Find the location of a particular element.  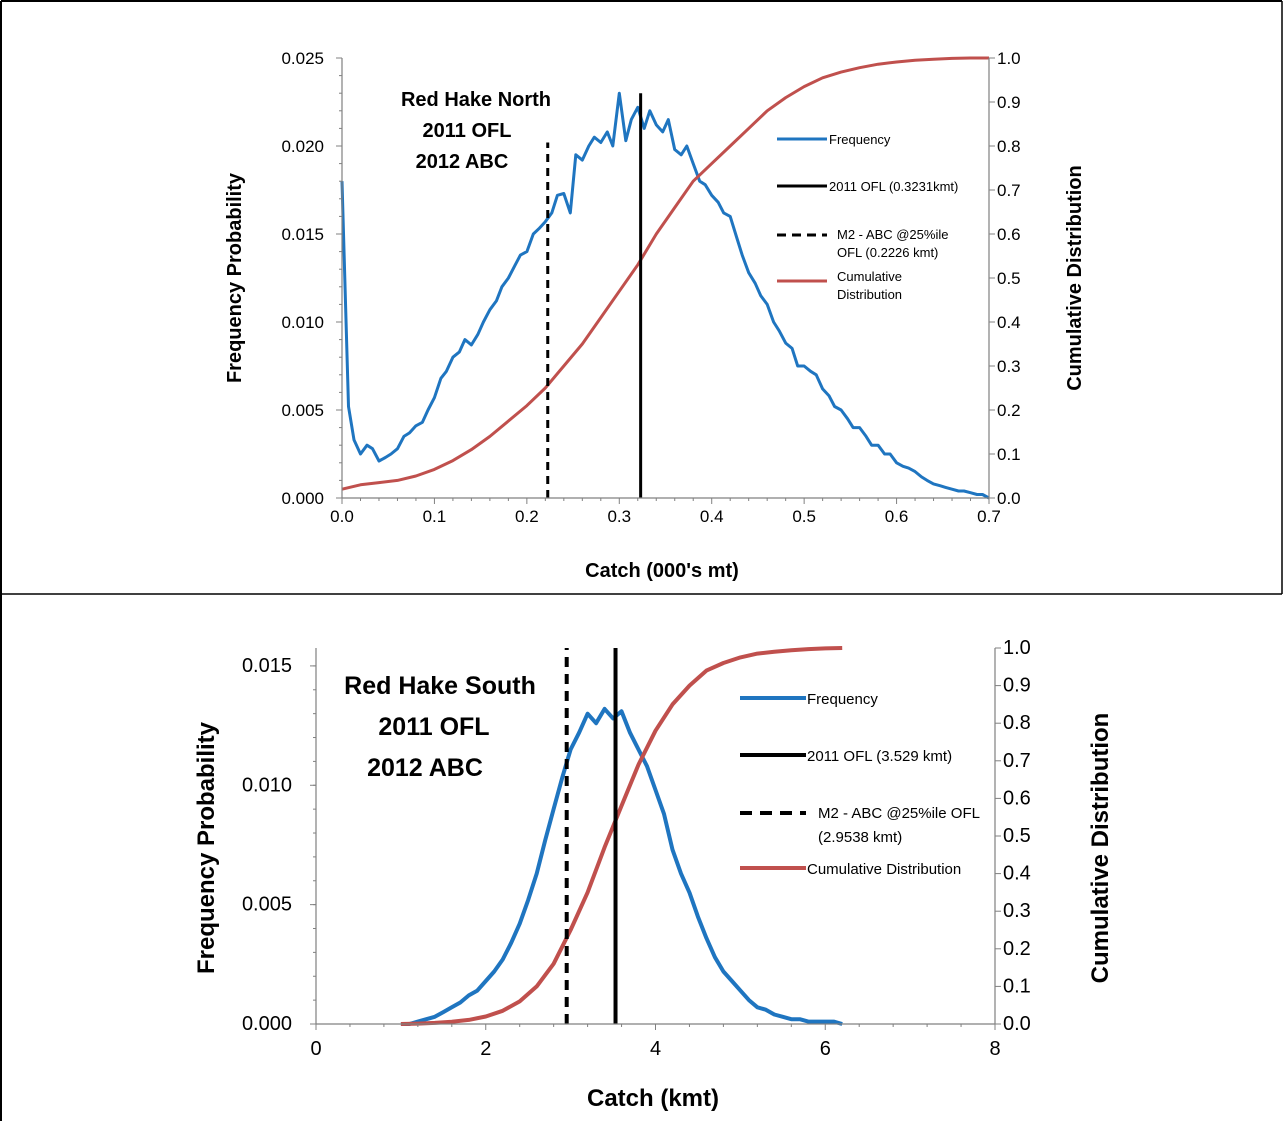

chart1-y-tick-label: 0.010 is located at coordinates (302, 322).